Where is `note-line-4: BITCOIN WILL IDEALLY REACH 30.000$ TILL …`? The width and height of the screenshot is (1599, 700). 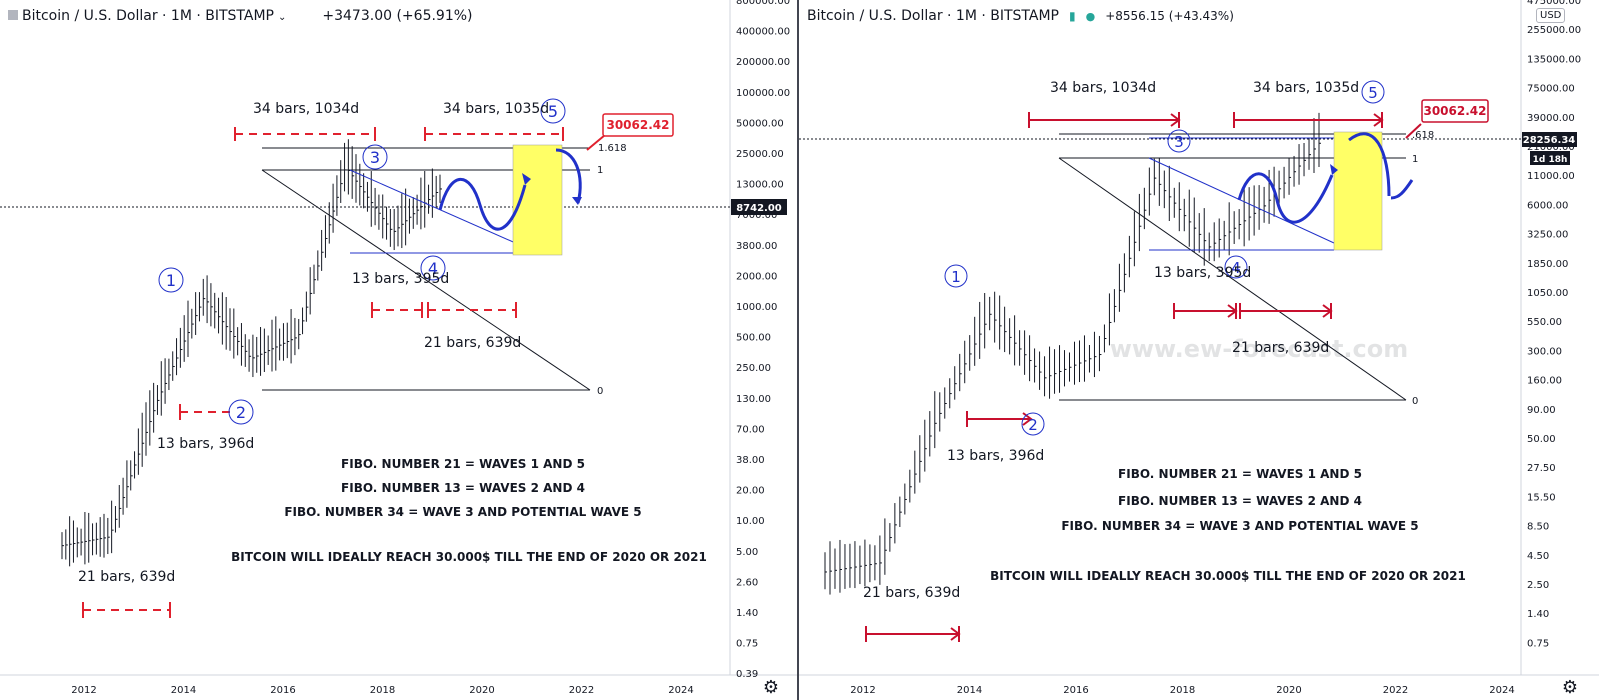 note-line-4: BITCOIN WILL IDEALLY REACH 30.000$ TILL … is located at coordinates (469, 557).